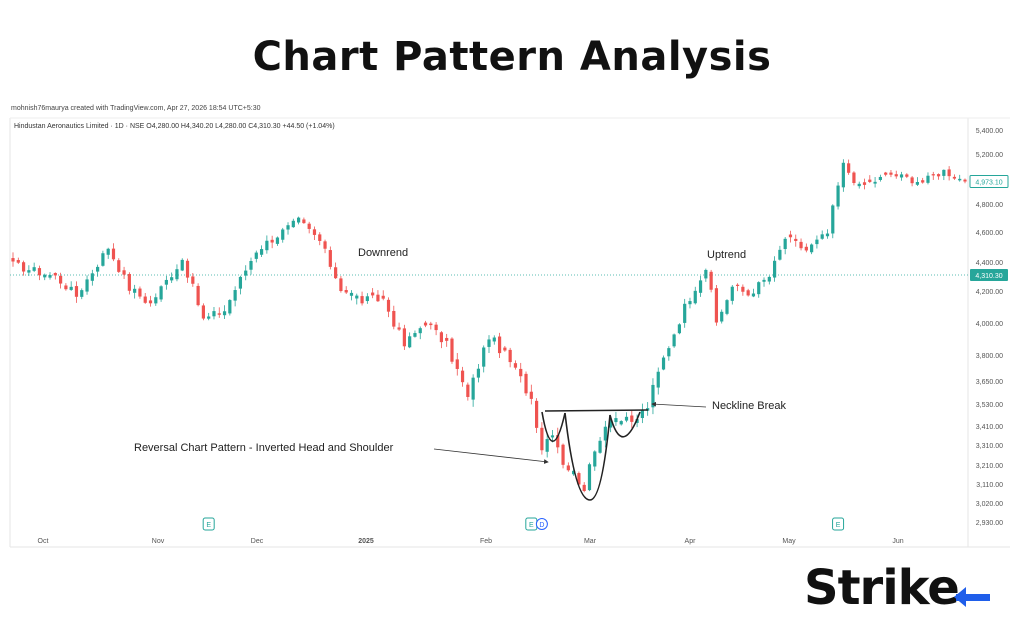 The width and height of the screenshot is (1024, 640). What do you see at coordinates (989, 233) in the screenshot?
I see `y-tick-label: 4,600.00` at bounding box center [989, 233].